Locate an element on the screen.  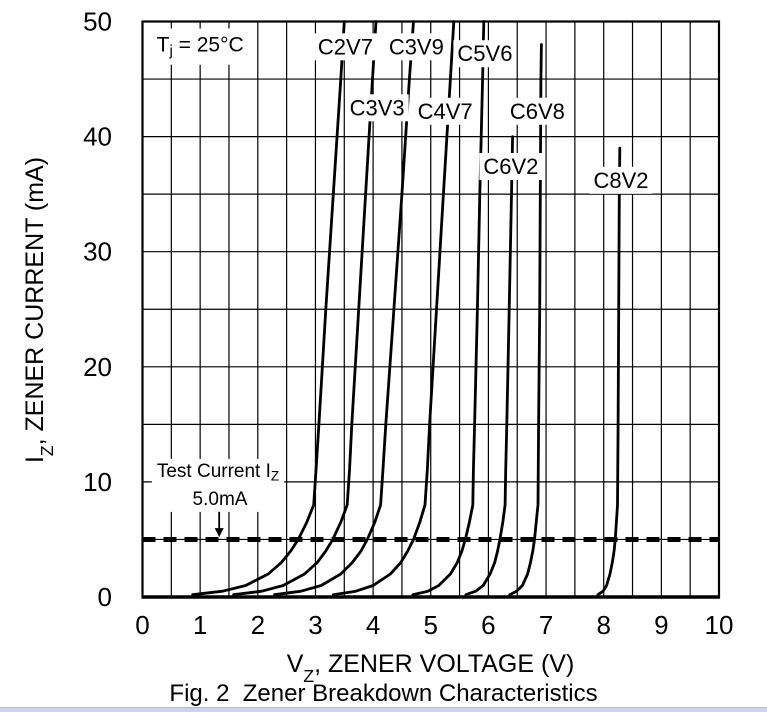
x-axis-title-subscript: Z is located at coordinates (309, 676).